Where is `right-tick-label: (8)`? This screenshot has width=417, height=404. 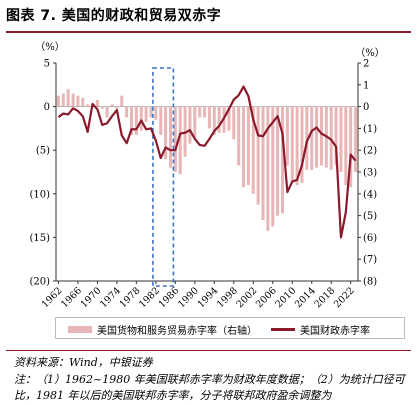 right-tick-label: (8) is located at coordinates (370, 282).